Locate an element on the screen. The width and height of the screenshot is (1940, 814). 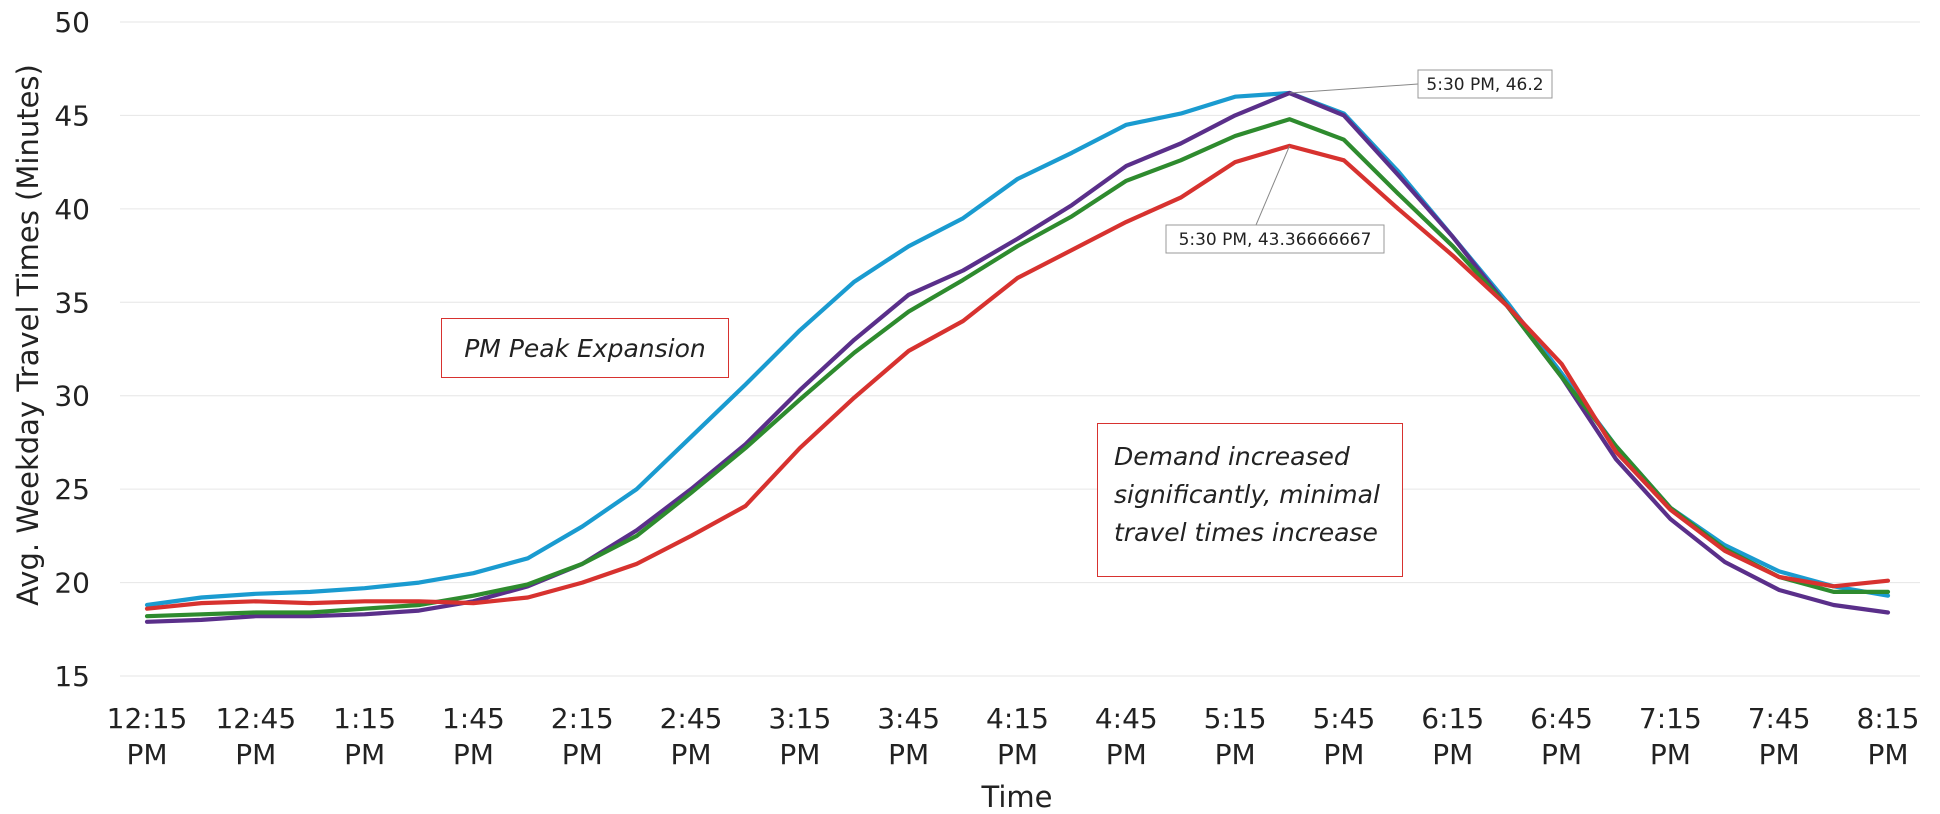
x-tick-label: 12:15 PM is located at coordinates (147, 736).